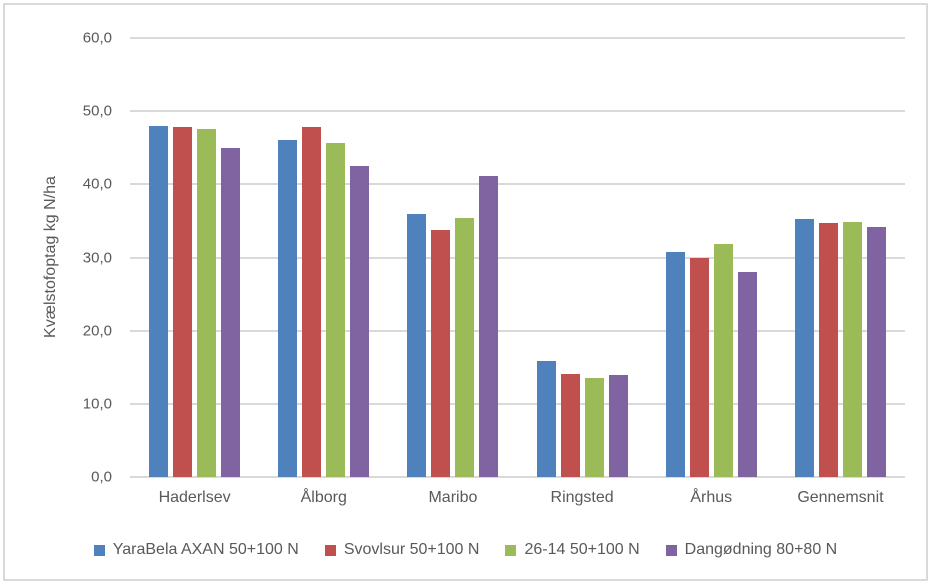  I want to click on y-tick-label: 60,0, so click(97, 38).